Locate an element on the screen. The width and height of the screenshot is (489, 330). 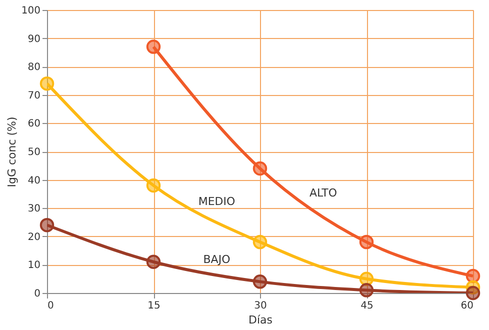
y-tick-label: 60 is located at coordinates (34, 124).